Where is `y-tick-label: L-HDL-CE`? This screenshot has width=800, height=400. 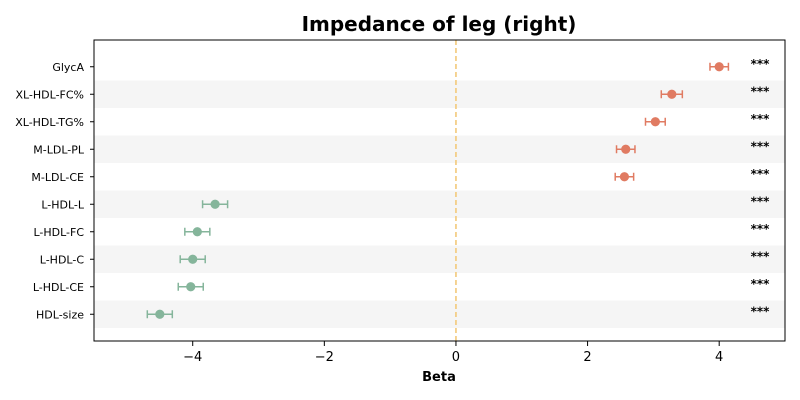
y-tick-label: L-HDL-CE is located at coordinates (58, 287).